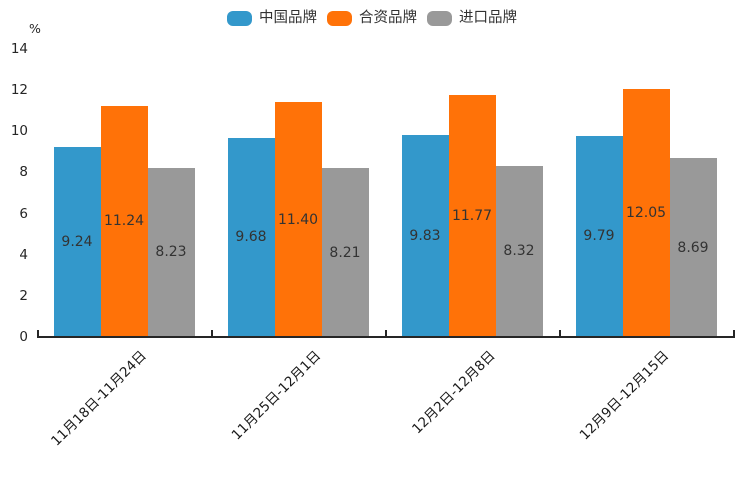  I want to click on legend-item-2: 进口品牌, so click(472, 18).